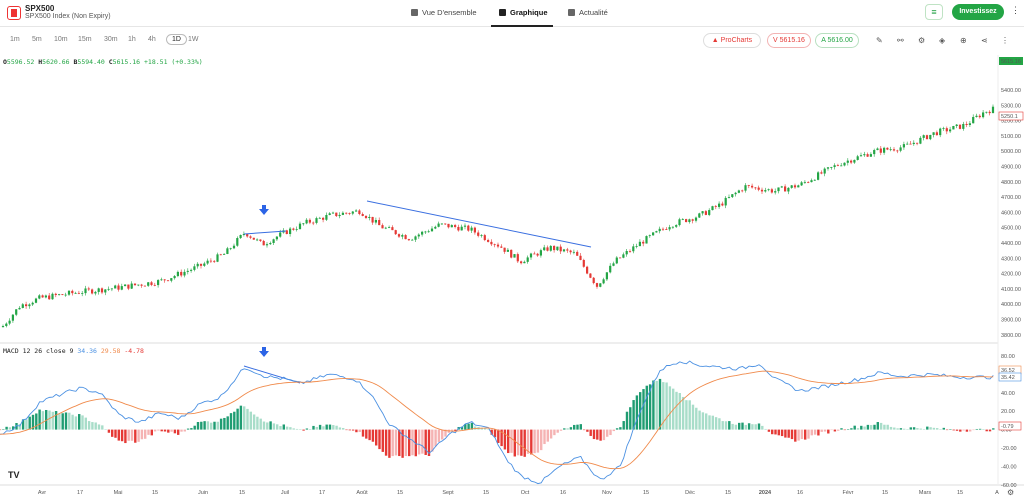 Image resolution: width=1024 pixels, height=500 pixels. Describe the element at coordinates (132, 39) in the screenshot. I see `timeframe-1h: 1h` at that location.